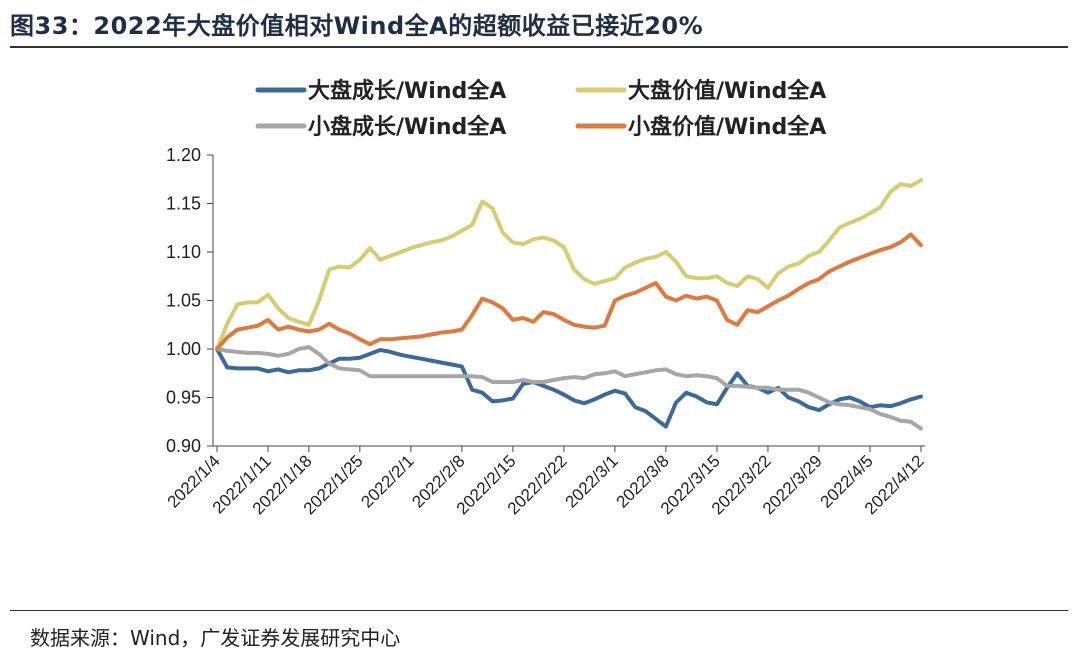 The width and height of the screenshot is (1080, 662). What do you see at coordinates (357, 26) in the screenshot?
I see `chart-title: 图33：2022年大盘价值相对Wind全A的超额收益已接近20%` at bounding box center [357, 26].